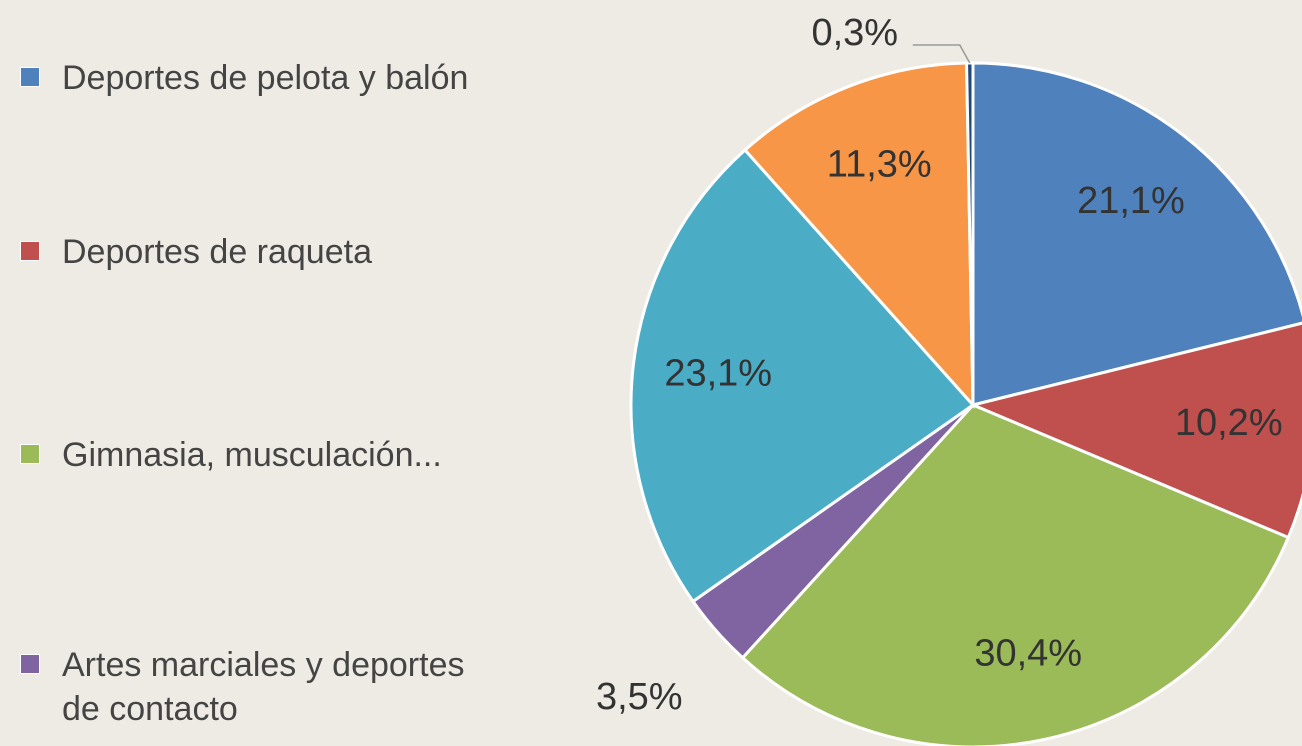 The height and width of the screenshot is (746, 1302). What do you see at coordinates (879, 164) in the screenshot?
I see `data-label: 11,3%` at bounding box center [879, 164].